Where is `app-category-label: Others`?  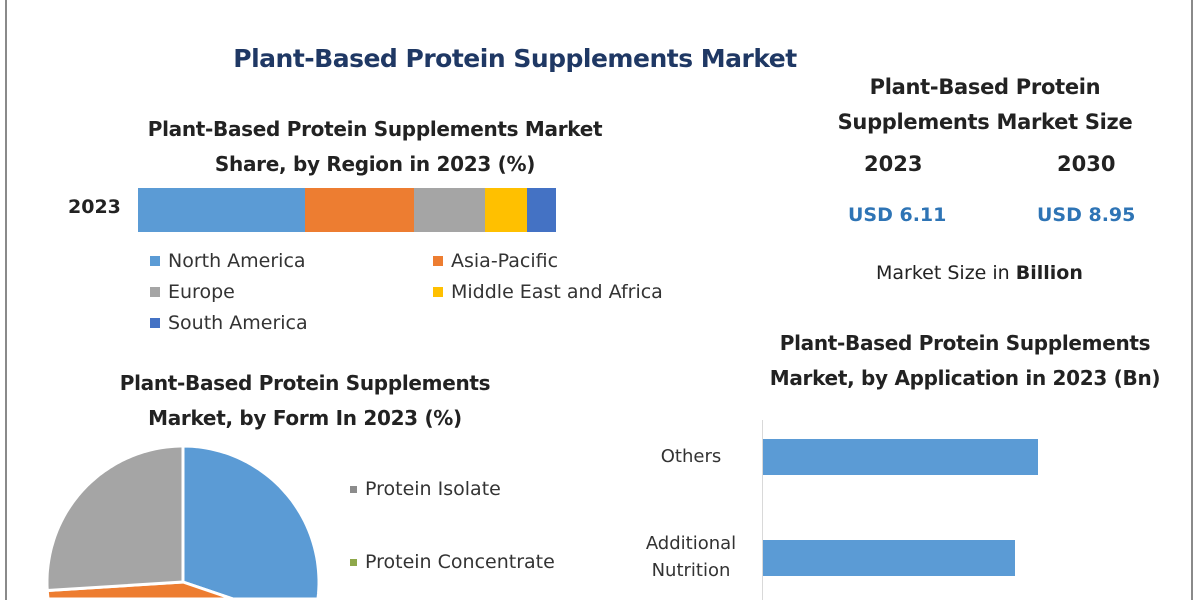 app-category-label: Others is located at coordinates (691, 456).